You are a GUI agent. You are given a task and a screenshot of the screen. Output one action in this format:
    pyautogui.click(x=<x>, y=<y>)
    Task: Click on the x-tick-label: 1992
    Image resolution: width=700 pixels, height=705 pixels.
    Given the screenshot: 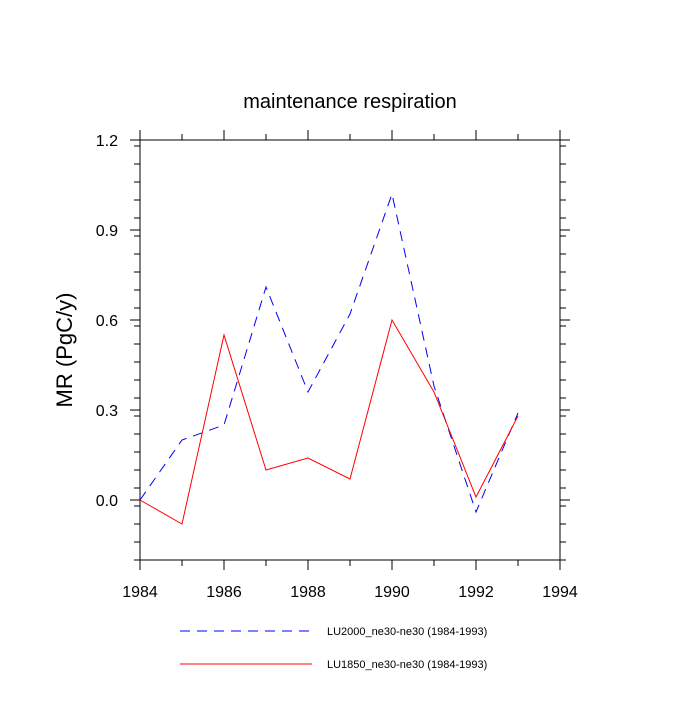 What is the action you would take?
    pyautogui.click(x=476, y=592)
    